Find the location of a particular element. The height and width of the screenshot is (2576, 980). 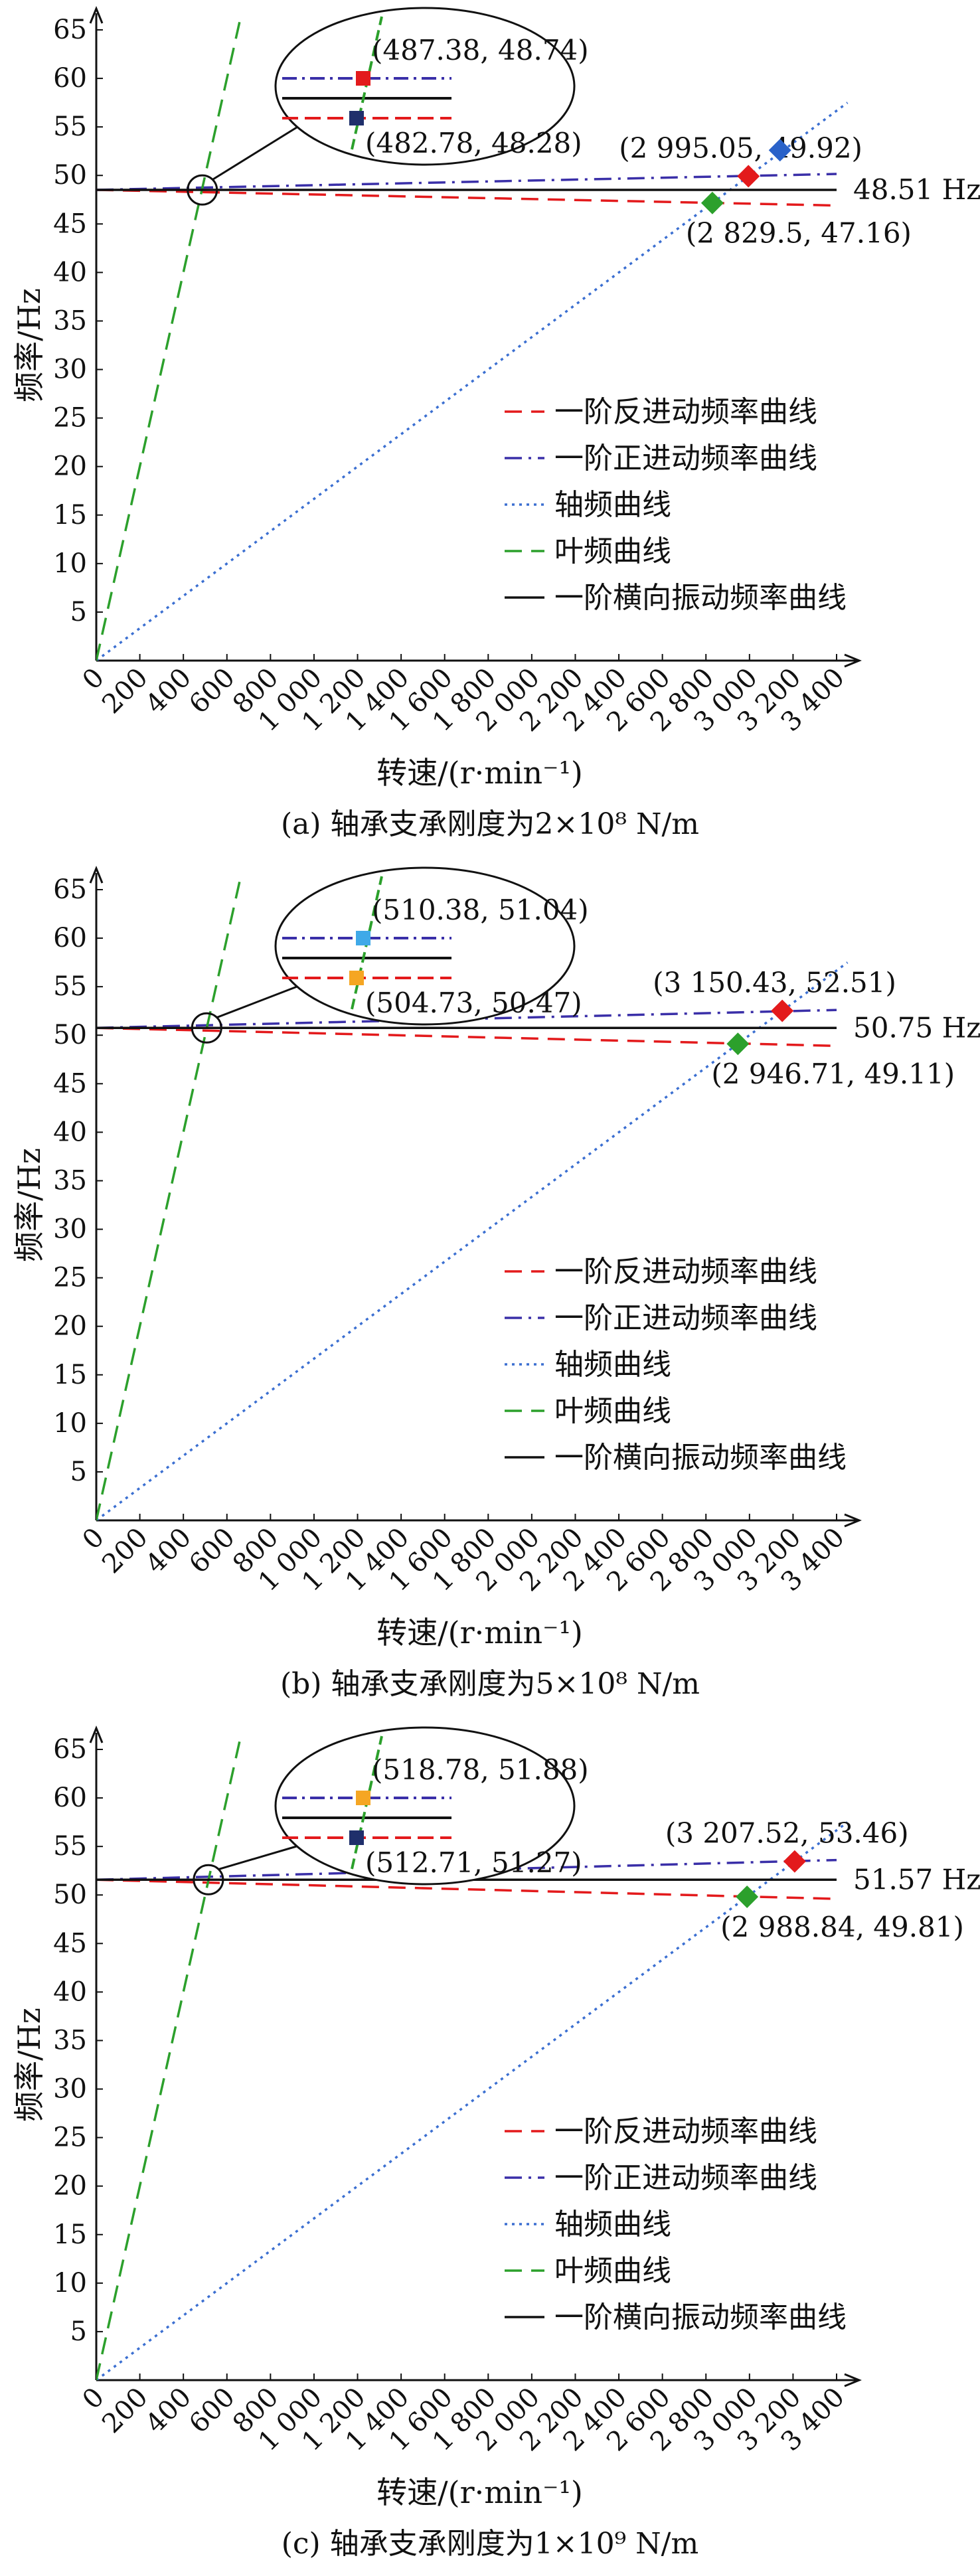

reference-label: 48.51 Hz is located at coordinates (916, 189).